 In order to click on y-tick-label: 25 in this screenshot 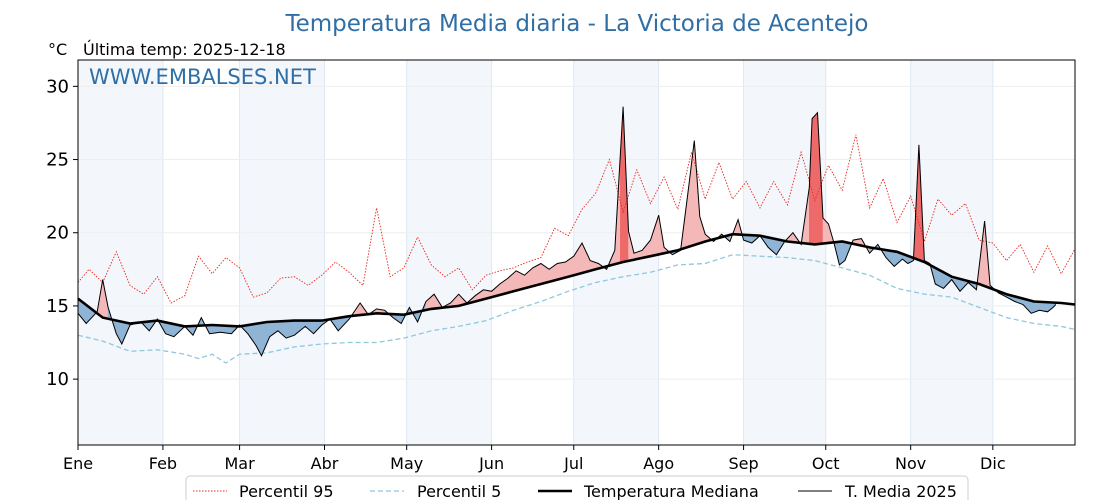, I will do `click(57, 160)`.